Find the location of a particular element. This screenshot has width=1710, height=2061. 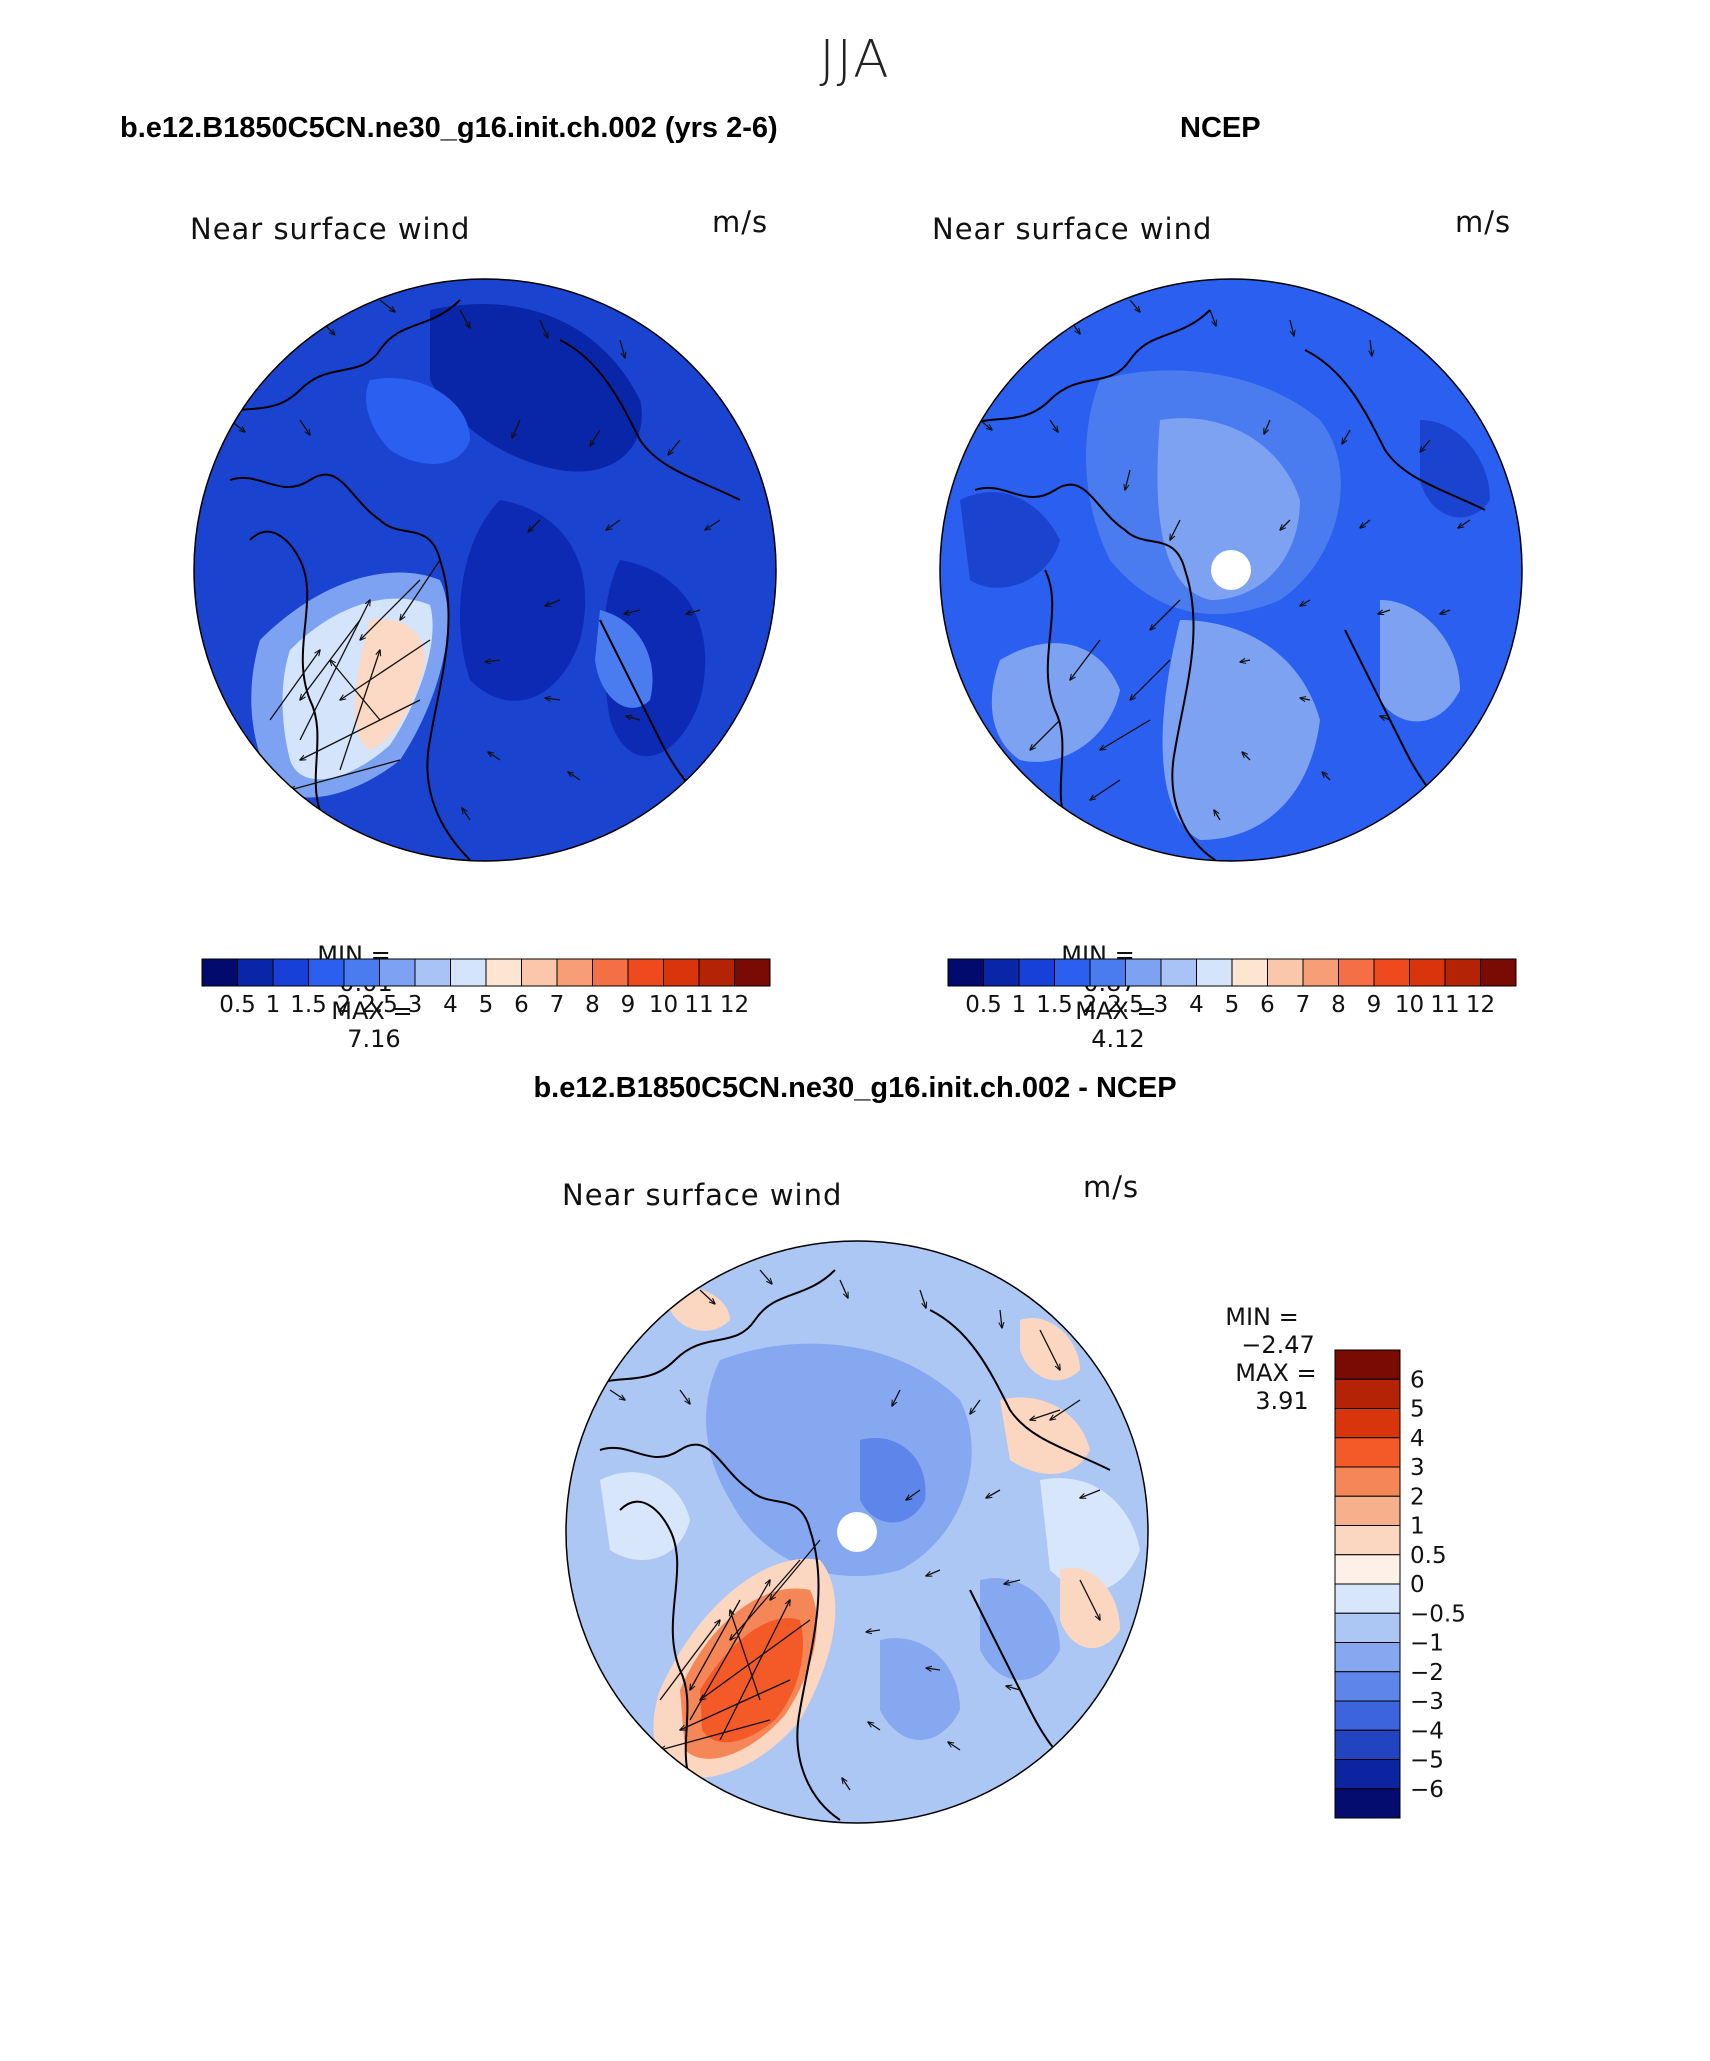

diff-colorbar-tick: 1 is located at coordinates (1417, 1527).